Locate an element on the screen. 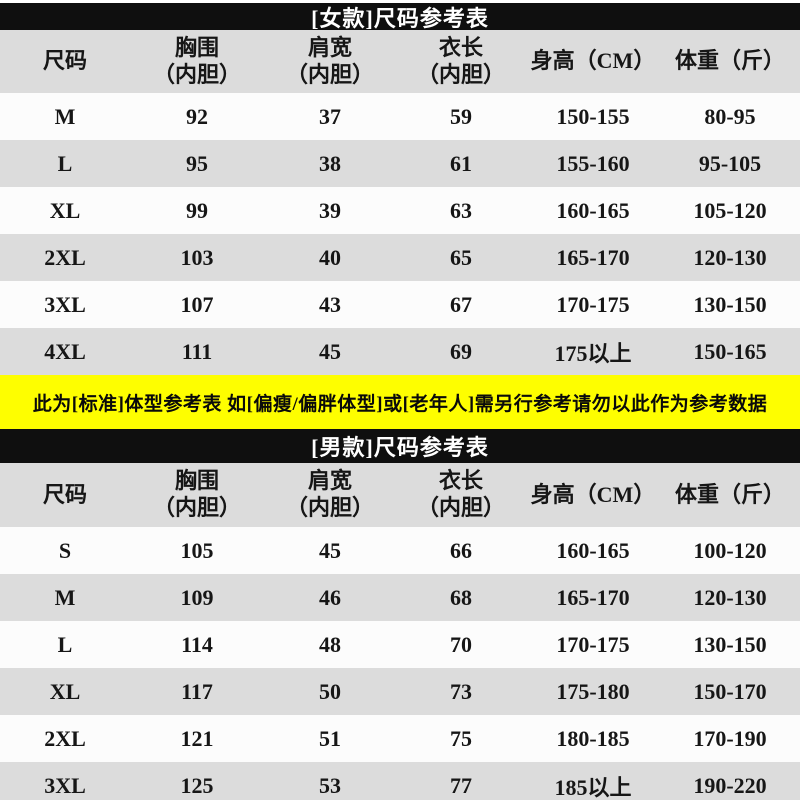 The width and height of the screenshot is (800, 800). men-header-line1: 肩宽 is located at coordinates (329, 481).